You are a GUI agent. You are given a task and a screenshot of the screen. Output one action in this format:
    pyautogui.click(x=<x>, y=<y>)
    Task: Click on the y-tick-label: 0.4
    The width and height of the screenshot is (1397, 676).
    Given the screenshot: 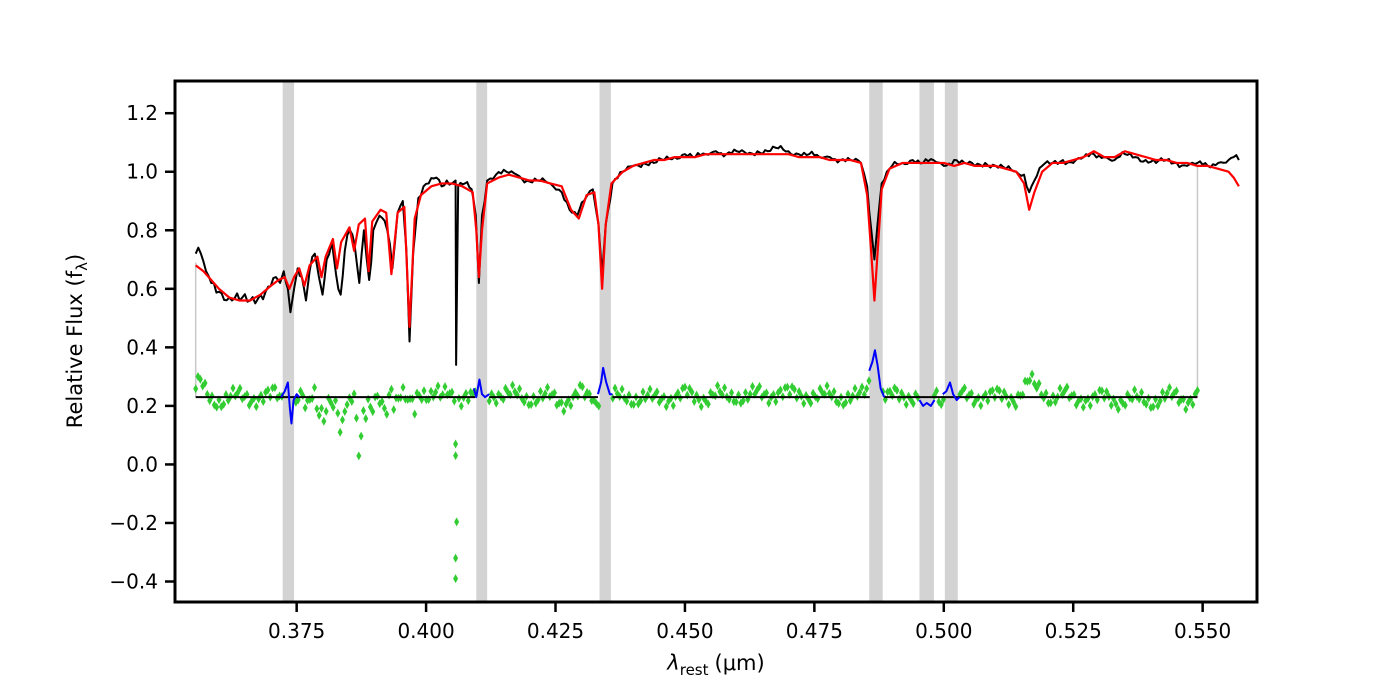 What is the action you would take?
    pyautogui.click(x=142, y=347)
    